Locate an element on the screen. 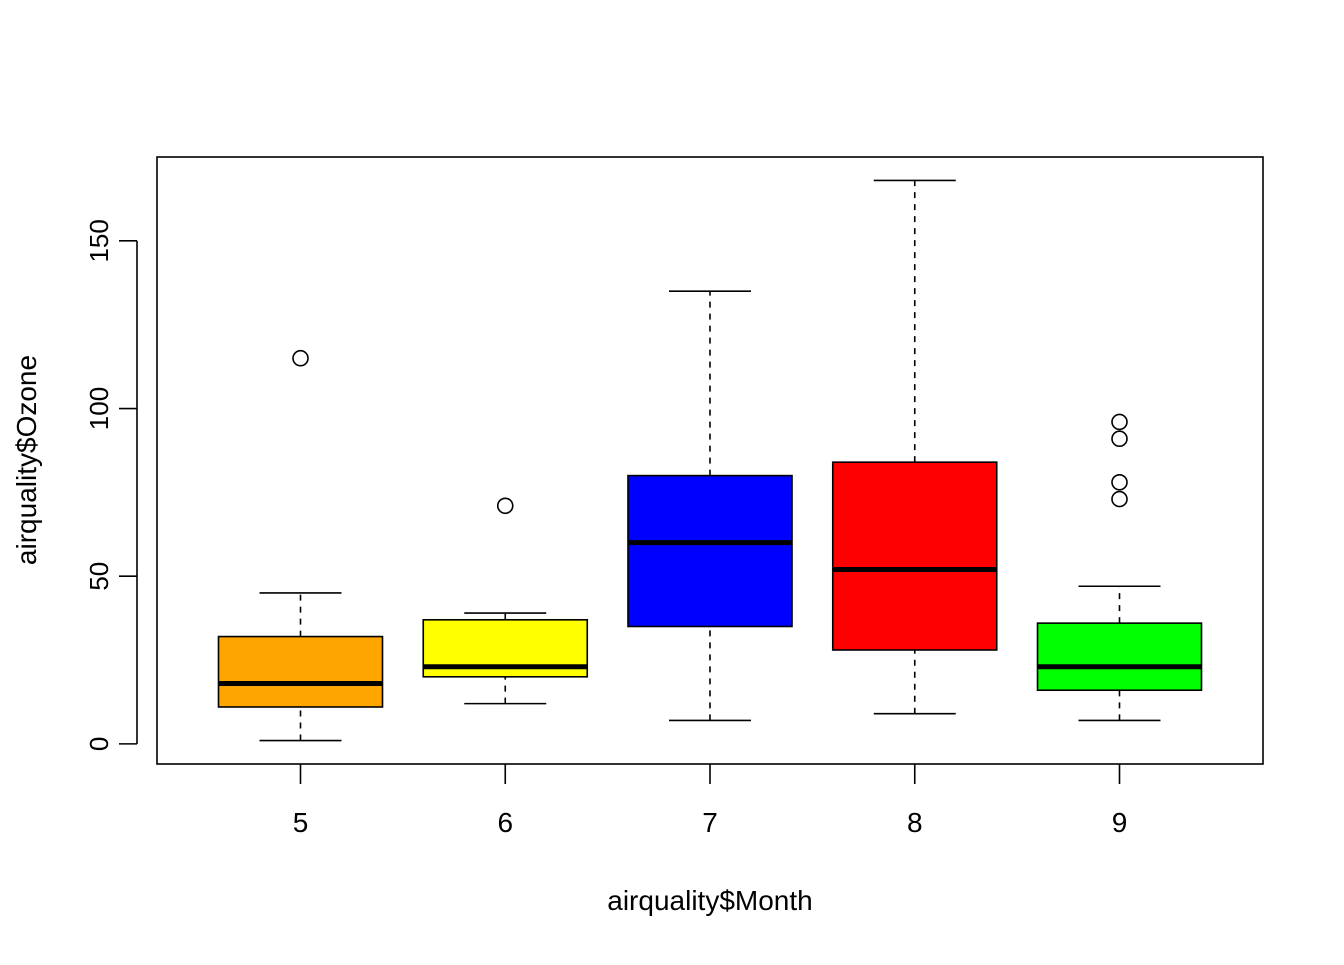 The width and height of the screenshot is (1344, 965). y-tick-label: 50 is located at coordinates (99, 576).